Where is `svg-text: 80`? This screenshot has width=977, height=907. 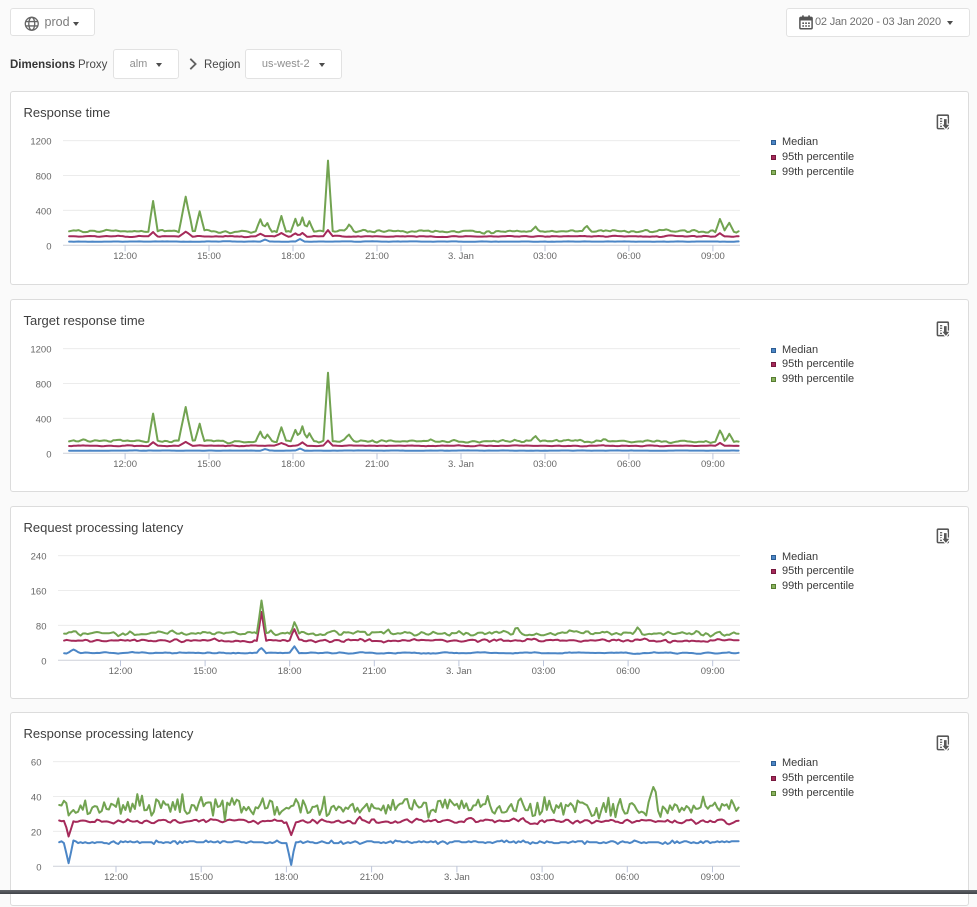
svg-text: 80 is located at coordinates (41, 626).